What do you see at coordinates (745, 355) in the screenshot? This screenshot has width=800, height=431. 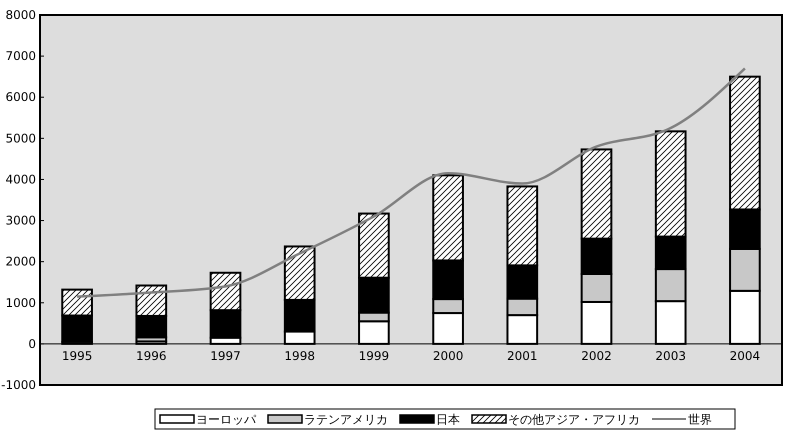 I see `x-tick-label: 2004` at bounding box center [745, 355].